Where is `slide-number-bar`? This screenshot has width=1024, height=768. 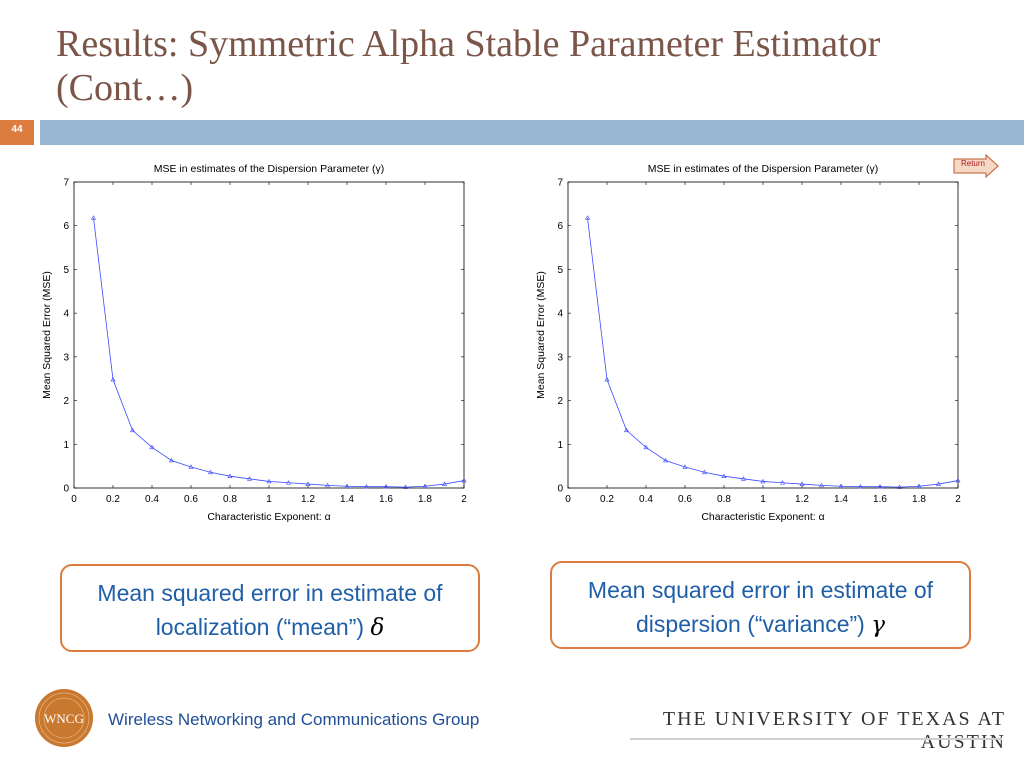
slide-number-bar is located at coordinates (17, 132).